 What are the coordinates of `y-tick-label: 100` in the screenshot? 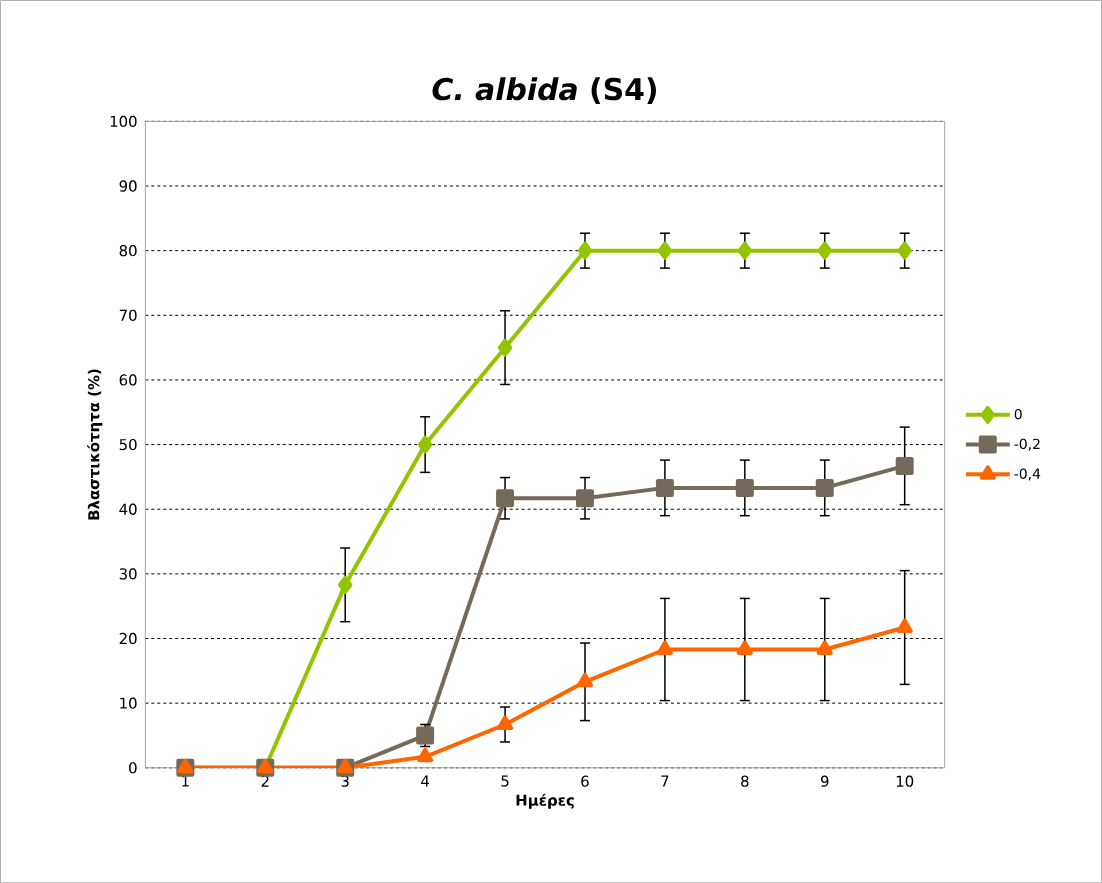 It's located at (123, 121).